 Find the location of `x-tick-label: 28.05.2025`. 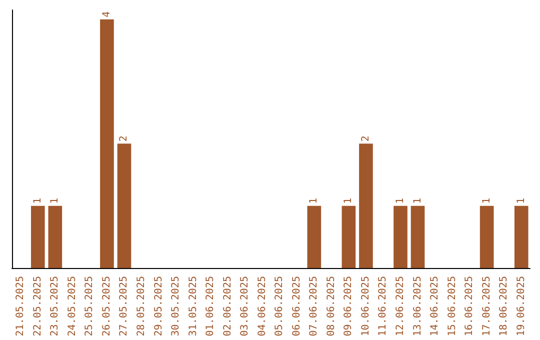

x-tick-label: 28.05.2025 is located at coordinates (141, 306).